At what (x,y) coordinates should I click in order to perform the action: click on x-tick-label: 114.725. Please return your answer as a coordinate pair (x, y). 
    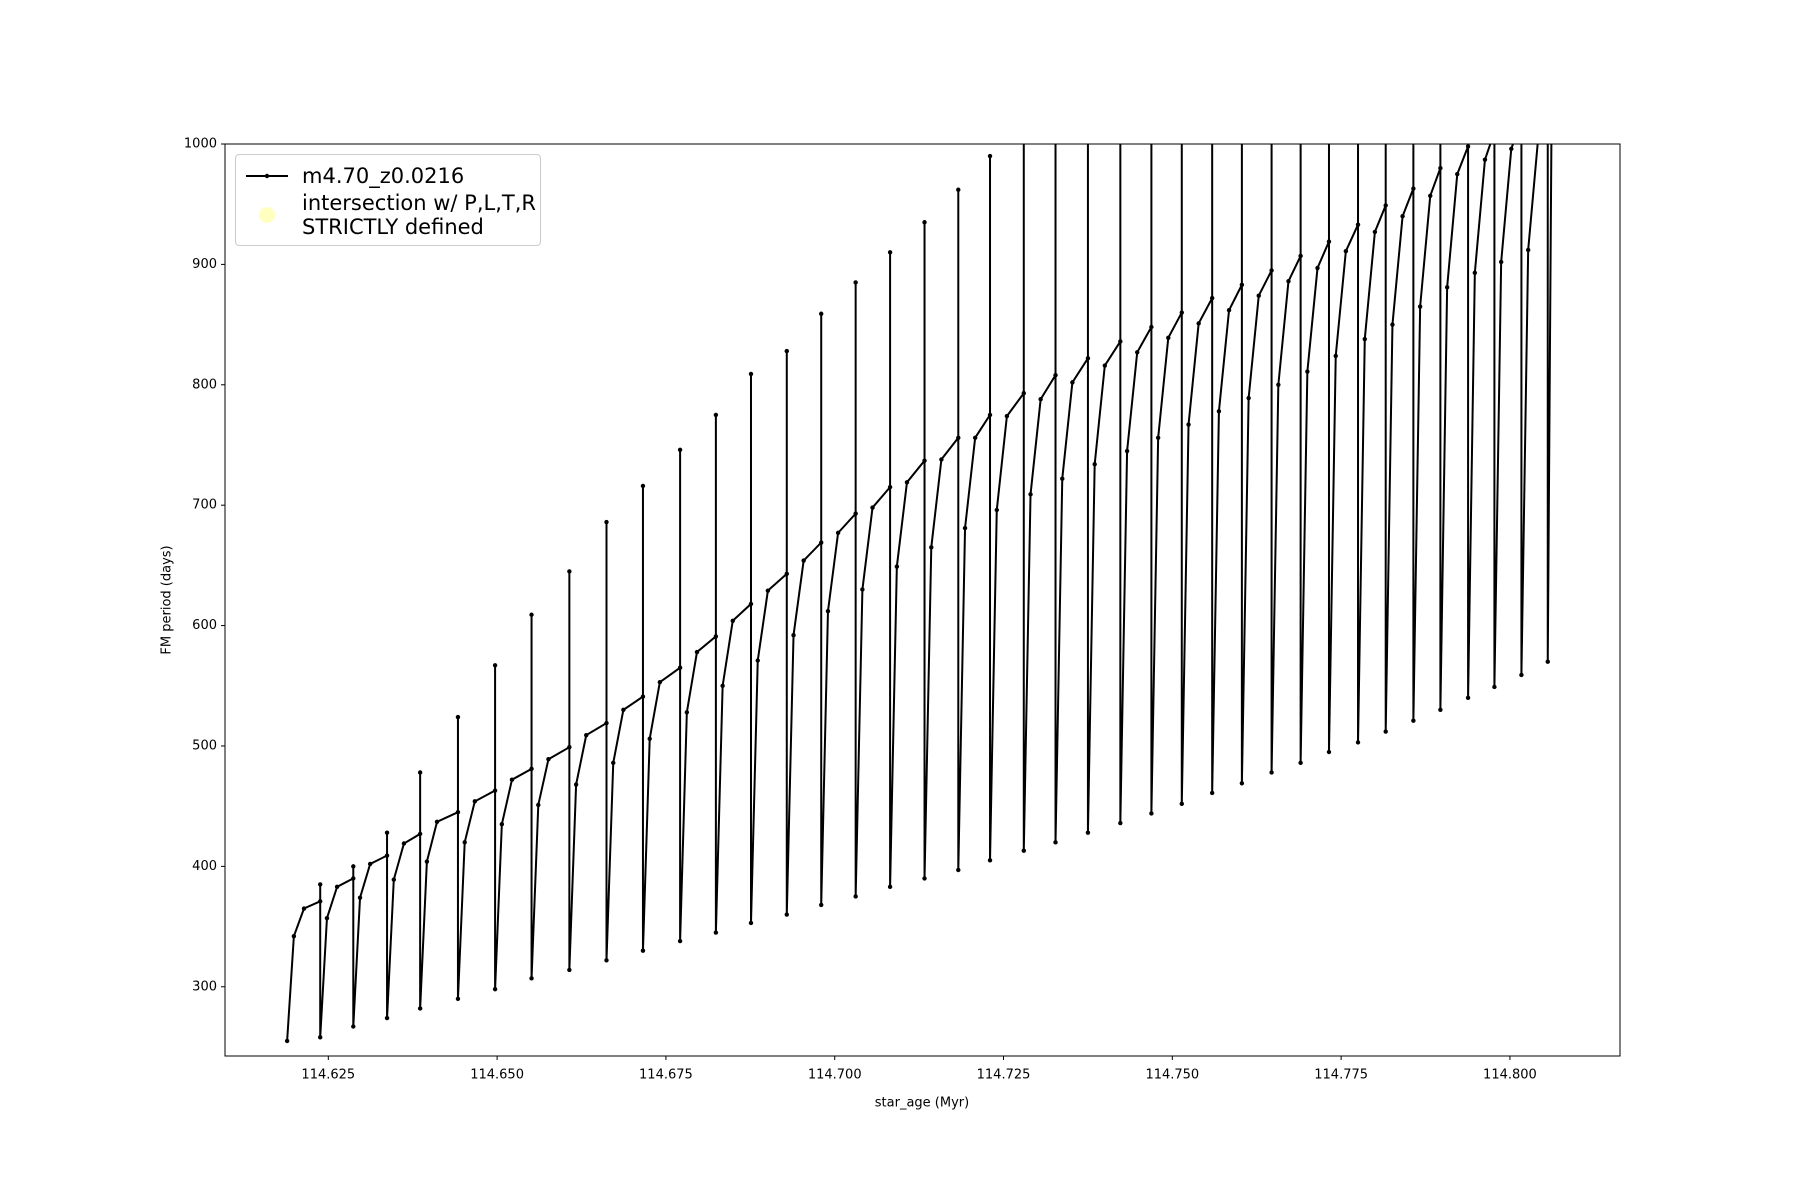
    Looking at the image, I should click on (1004, 1075).